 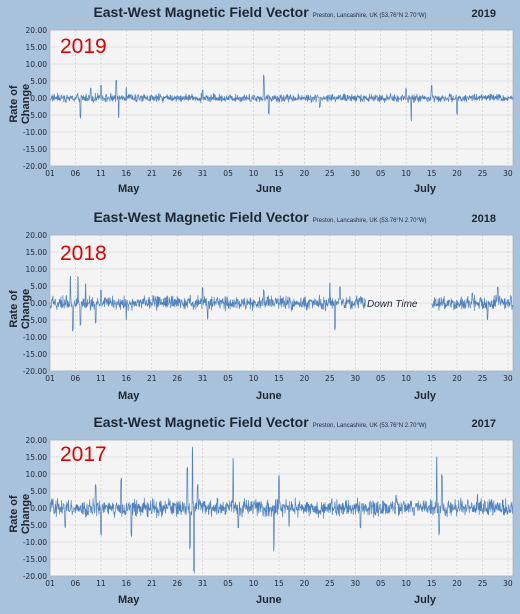 What do you see at coordinates (483, 14) in the screenshot?
I see `year-label: 2019` at bounding box center [483, 14].